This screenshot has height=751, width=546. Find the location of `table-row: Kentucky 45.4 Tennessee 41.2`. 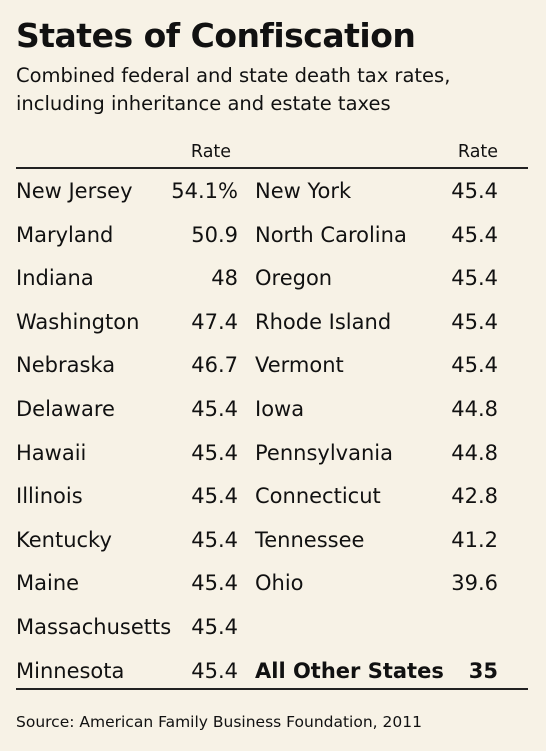

table-row: Kentucky 45.4 Tennessee 41.2 is located at coordinates (272, 547).